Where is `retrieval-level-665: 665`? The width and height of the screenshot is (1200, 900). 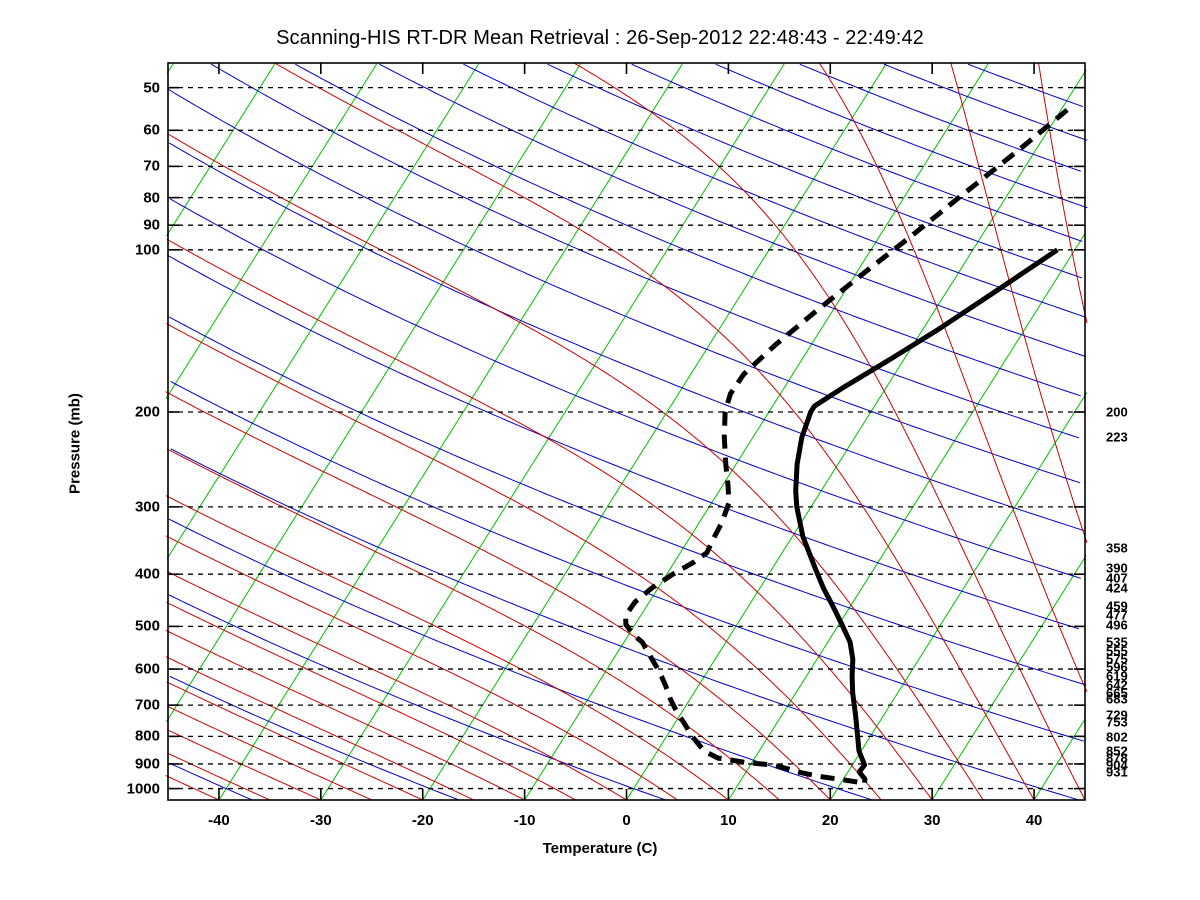 retrieval-level-665: 665 is located at coordinates (1117, 693).